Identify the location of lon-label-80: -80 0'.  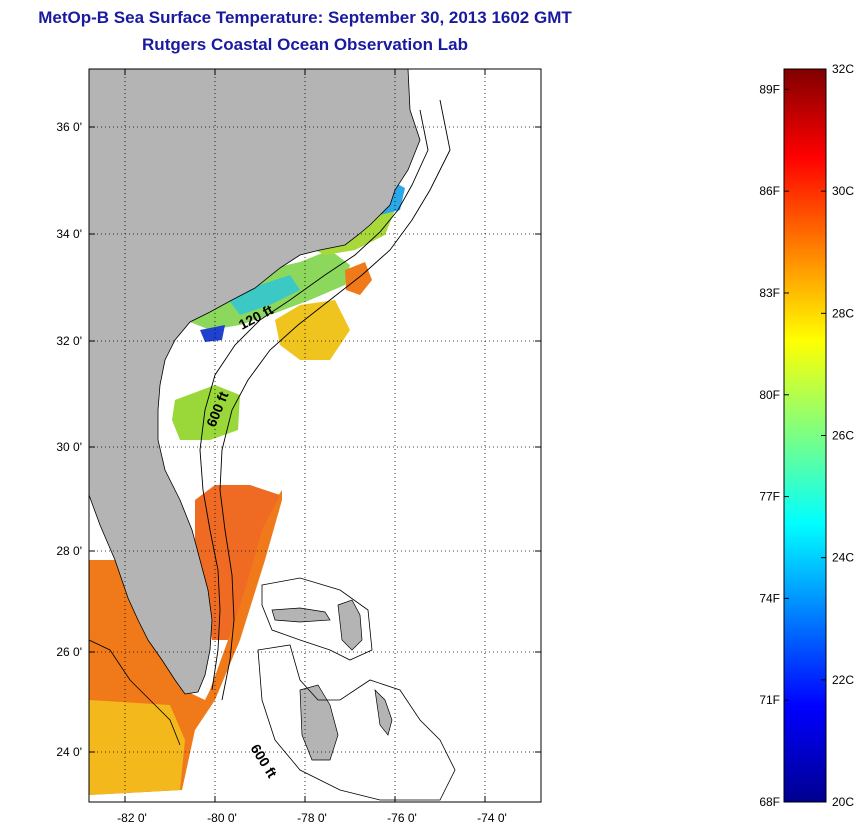
(222, 818).